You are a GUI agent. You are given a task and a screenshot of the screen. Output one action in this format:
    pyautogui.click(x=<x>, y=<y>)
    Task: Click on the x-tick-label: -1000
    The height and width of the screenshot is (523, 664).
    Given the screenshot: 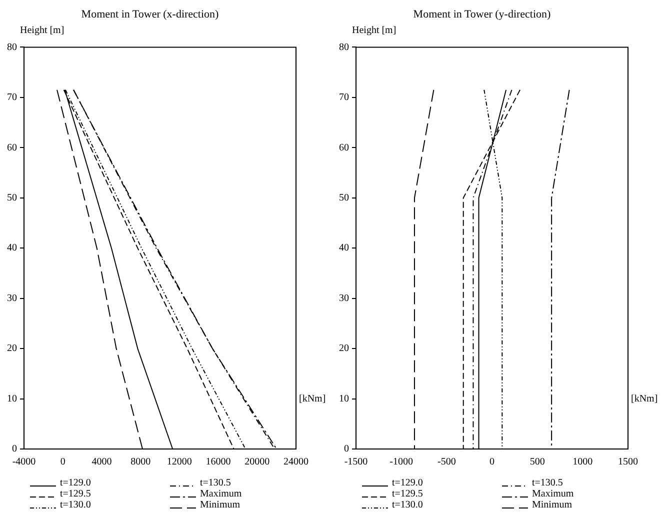 What is the action you would take?
    pyautogui.click(x=402, y=462)
    